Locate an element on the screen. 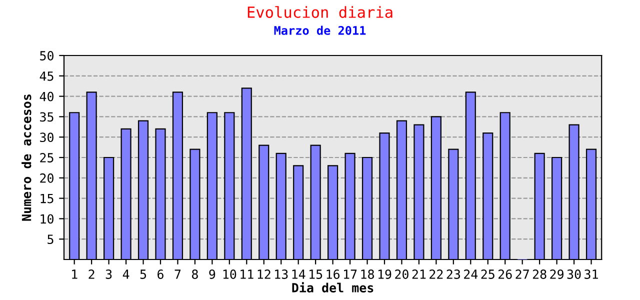 The width and height of the screenshot is (640, 300). y-axis-title: Numero de accesos is located at coordinates (27, 157).